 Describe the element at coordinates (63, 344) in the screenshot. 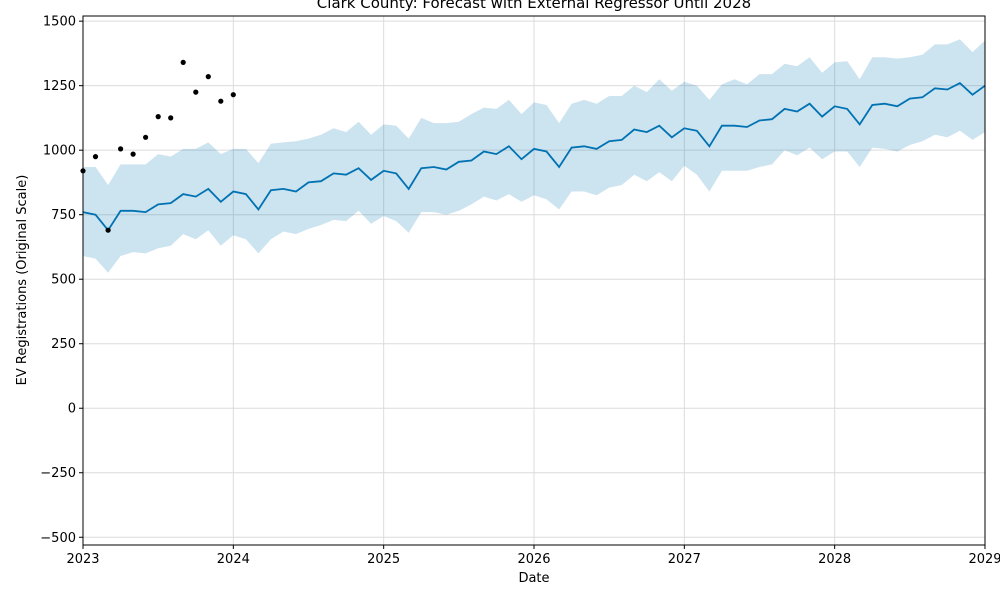

I see `y-tick-label: 250` at that location.